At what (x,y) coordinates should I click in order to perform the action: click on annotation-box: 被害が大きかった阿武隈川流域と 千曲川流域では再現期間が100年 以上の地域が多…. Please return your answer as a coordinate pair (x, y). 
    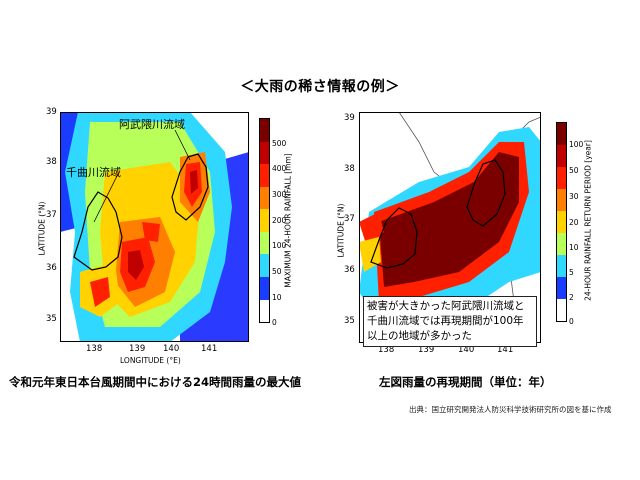
    Looking at the image, I should click on (450, 321).